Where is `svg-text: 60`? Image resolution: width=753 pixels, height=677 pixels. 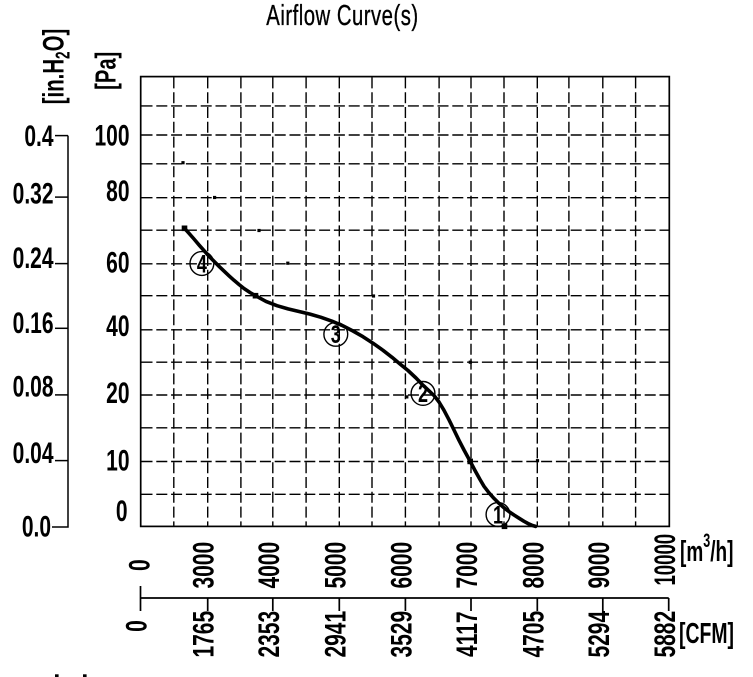
svg-text: 60 is located at coordinates (117, 263).